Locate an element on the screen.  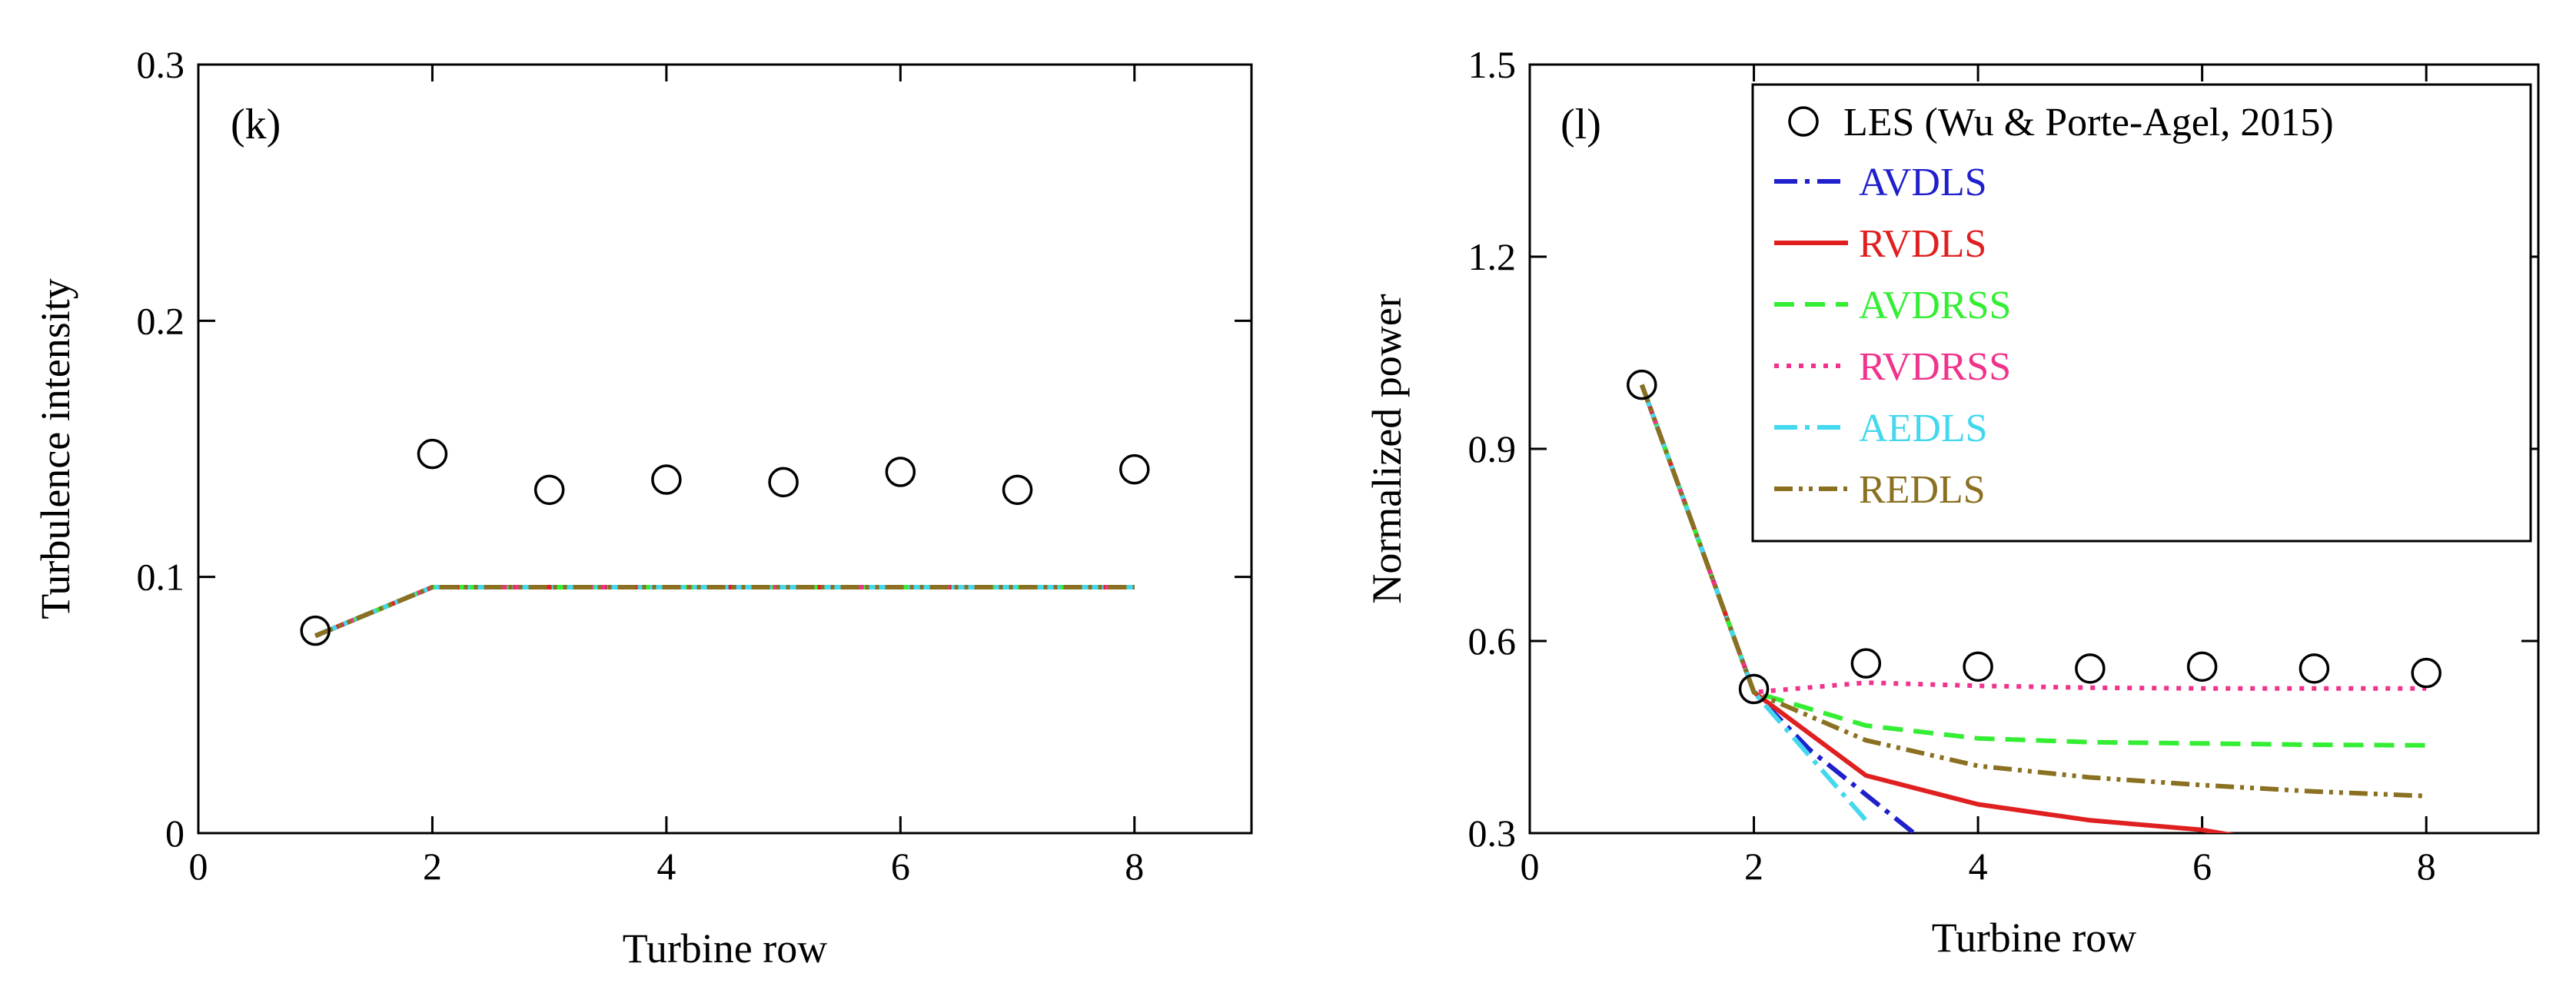
legend-box is located at coordinates (2141, 313).